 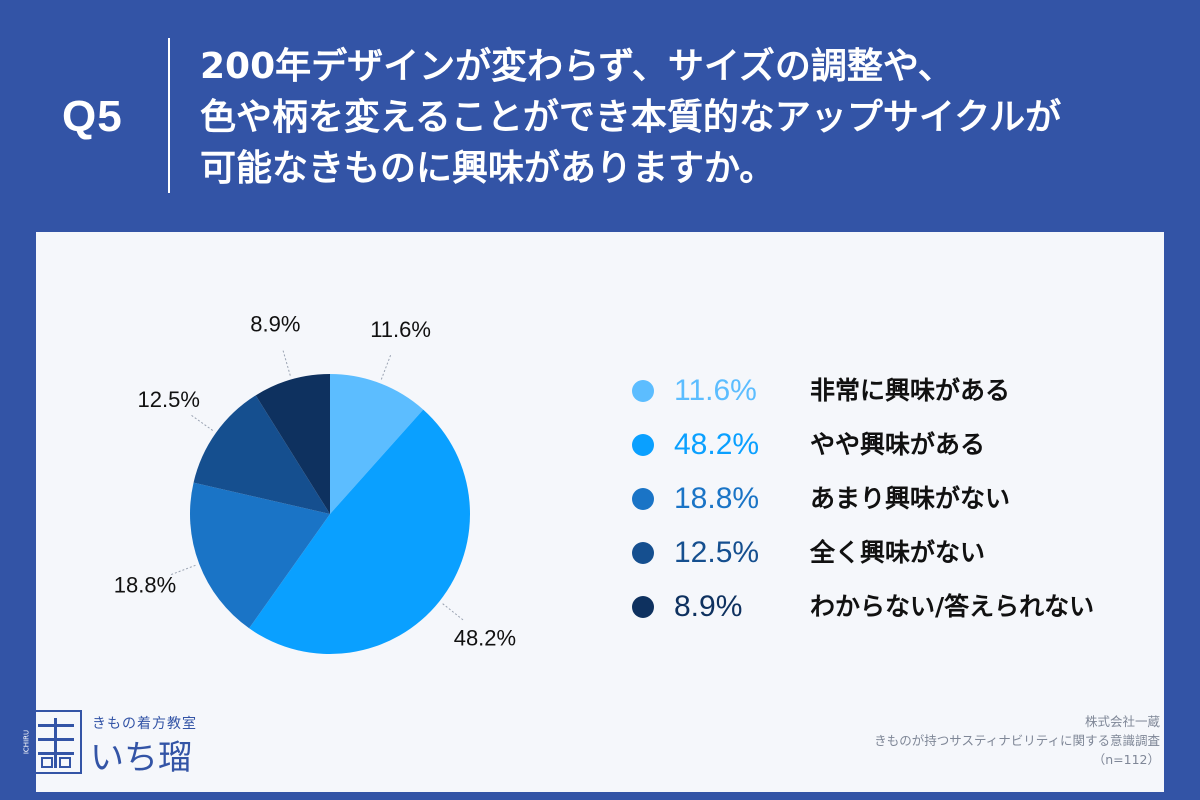 What do you see at coordinates (275, 324) in the screenshot?
I see `pie-data-label: 8.9%` at bounding box center [275, 324].